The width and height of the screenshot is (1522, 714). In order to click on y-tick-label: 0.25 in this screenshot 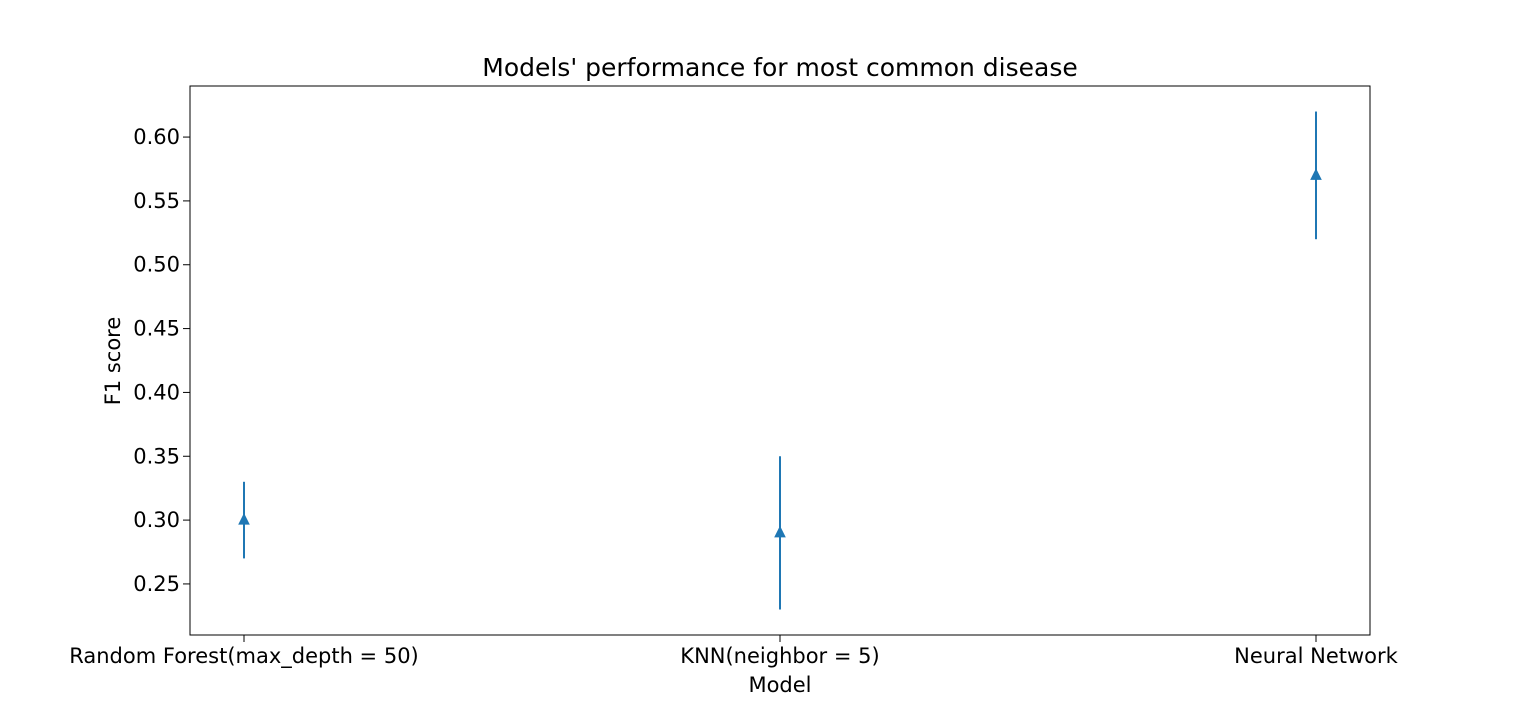, I will do `click(156, 584)`.